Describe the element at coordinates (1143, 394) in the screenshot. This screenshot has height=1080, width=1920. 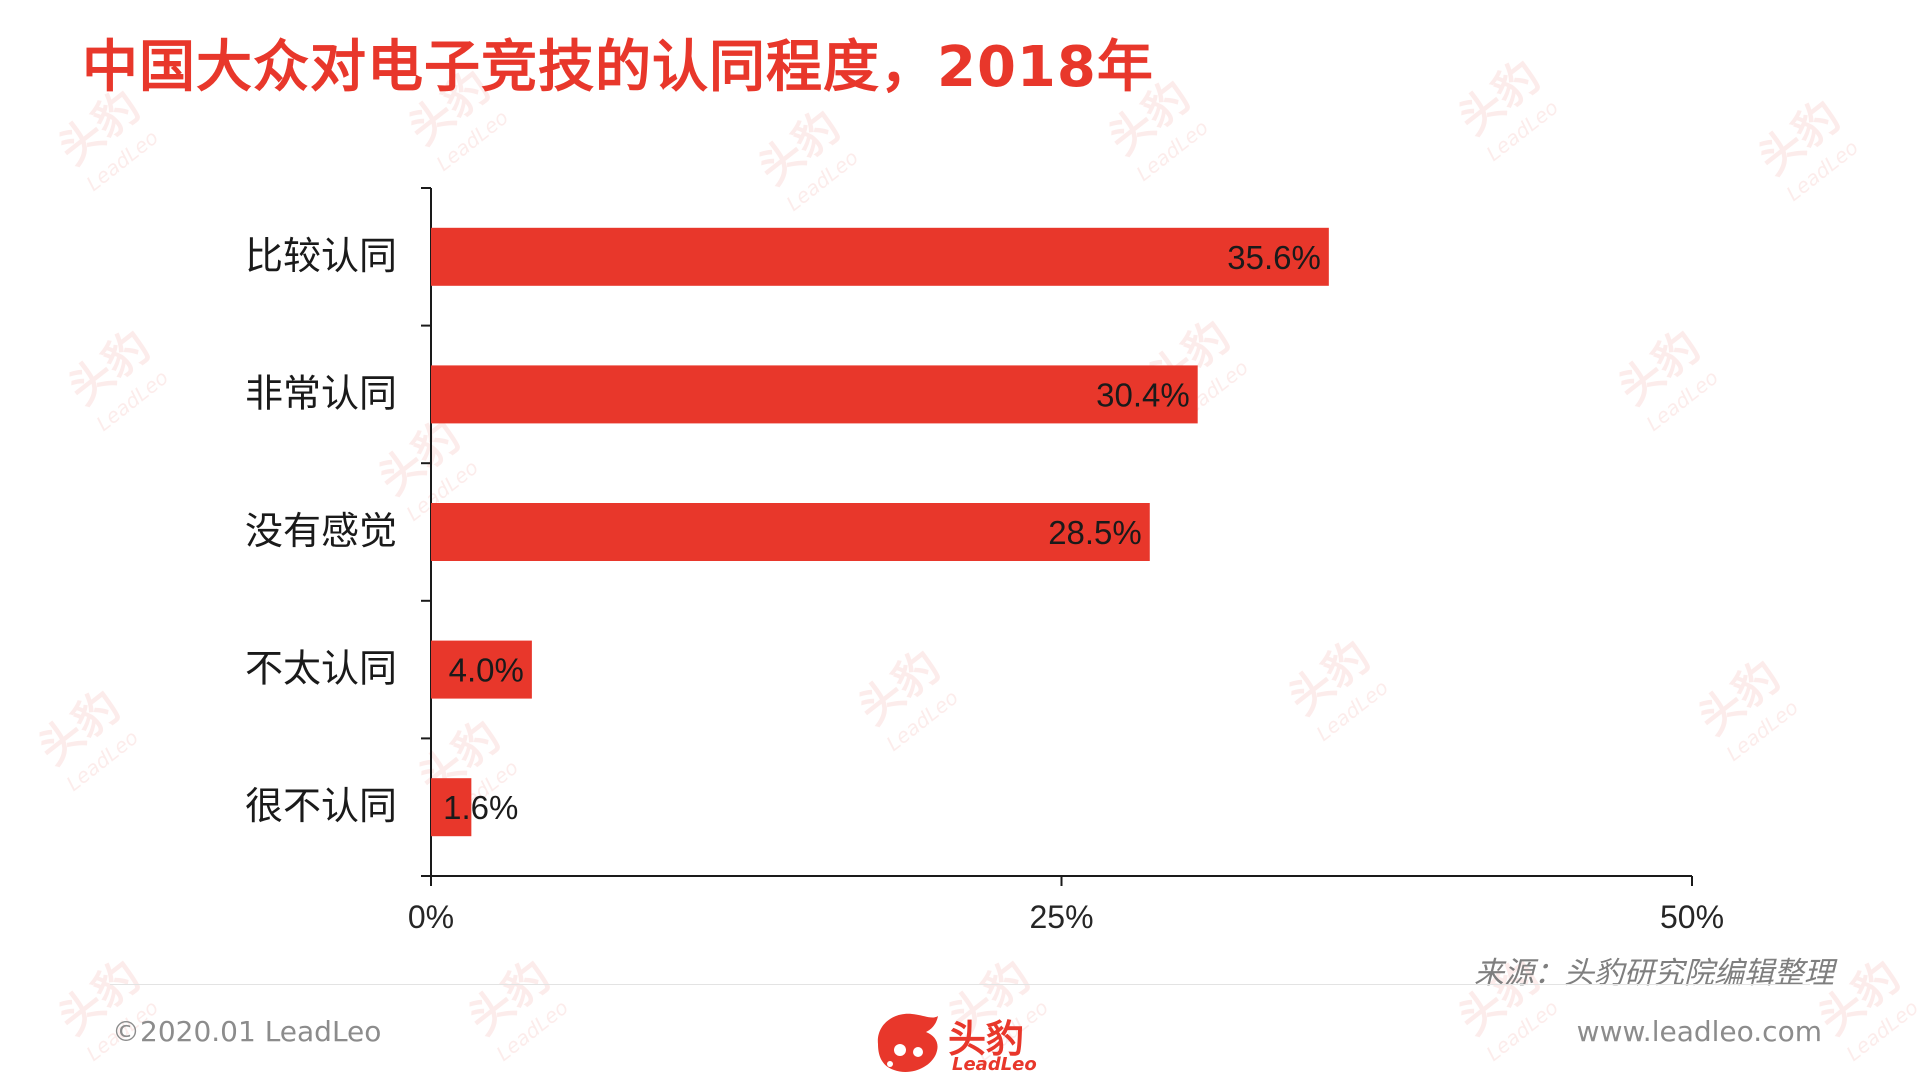
I see `data-label: 30.4%` at that location.